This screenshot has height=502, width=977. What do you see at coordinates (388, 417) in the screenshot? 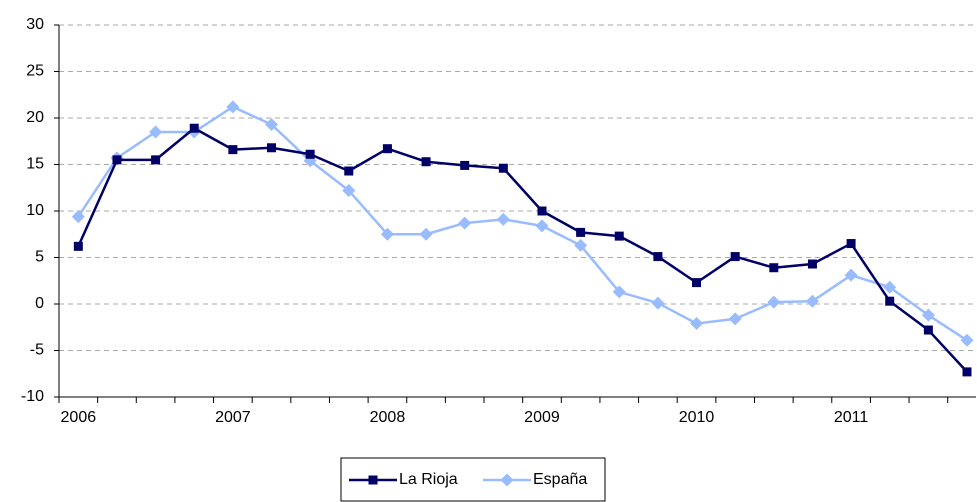
I see `x-tick-label: 2008` at bounding box center [388, 417].